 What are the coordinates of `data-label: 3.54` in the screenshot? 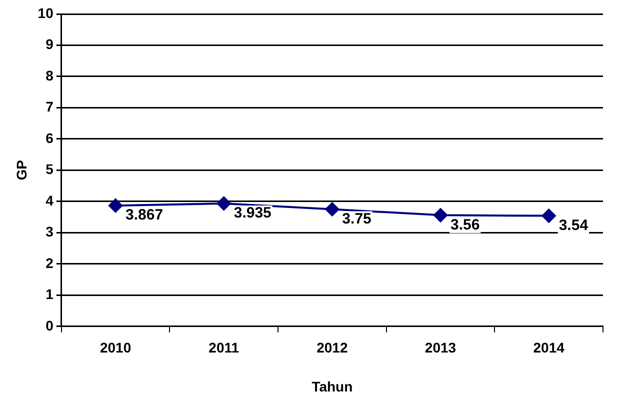 It's located at (573, 225).